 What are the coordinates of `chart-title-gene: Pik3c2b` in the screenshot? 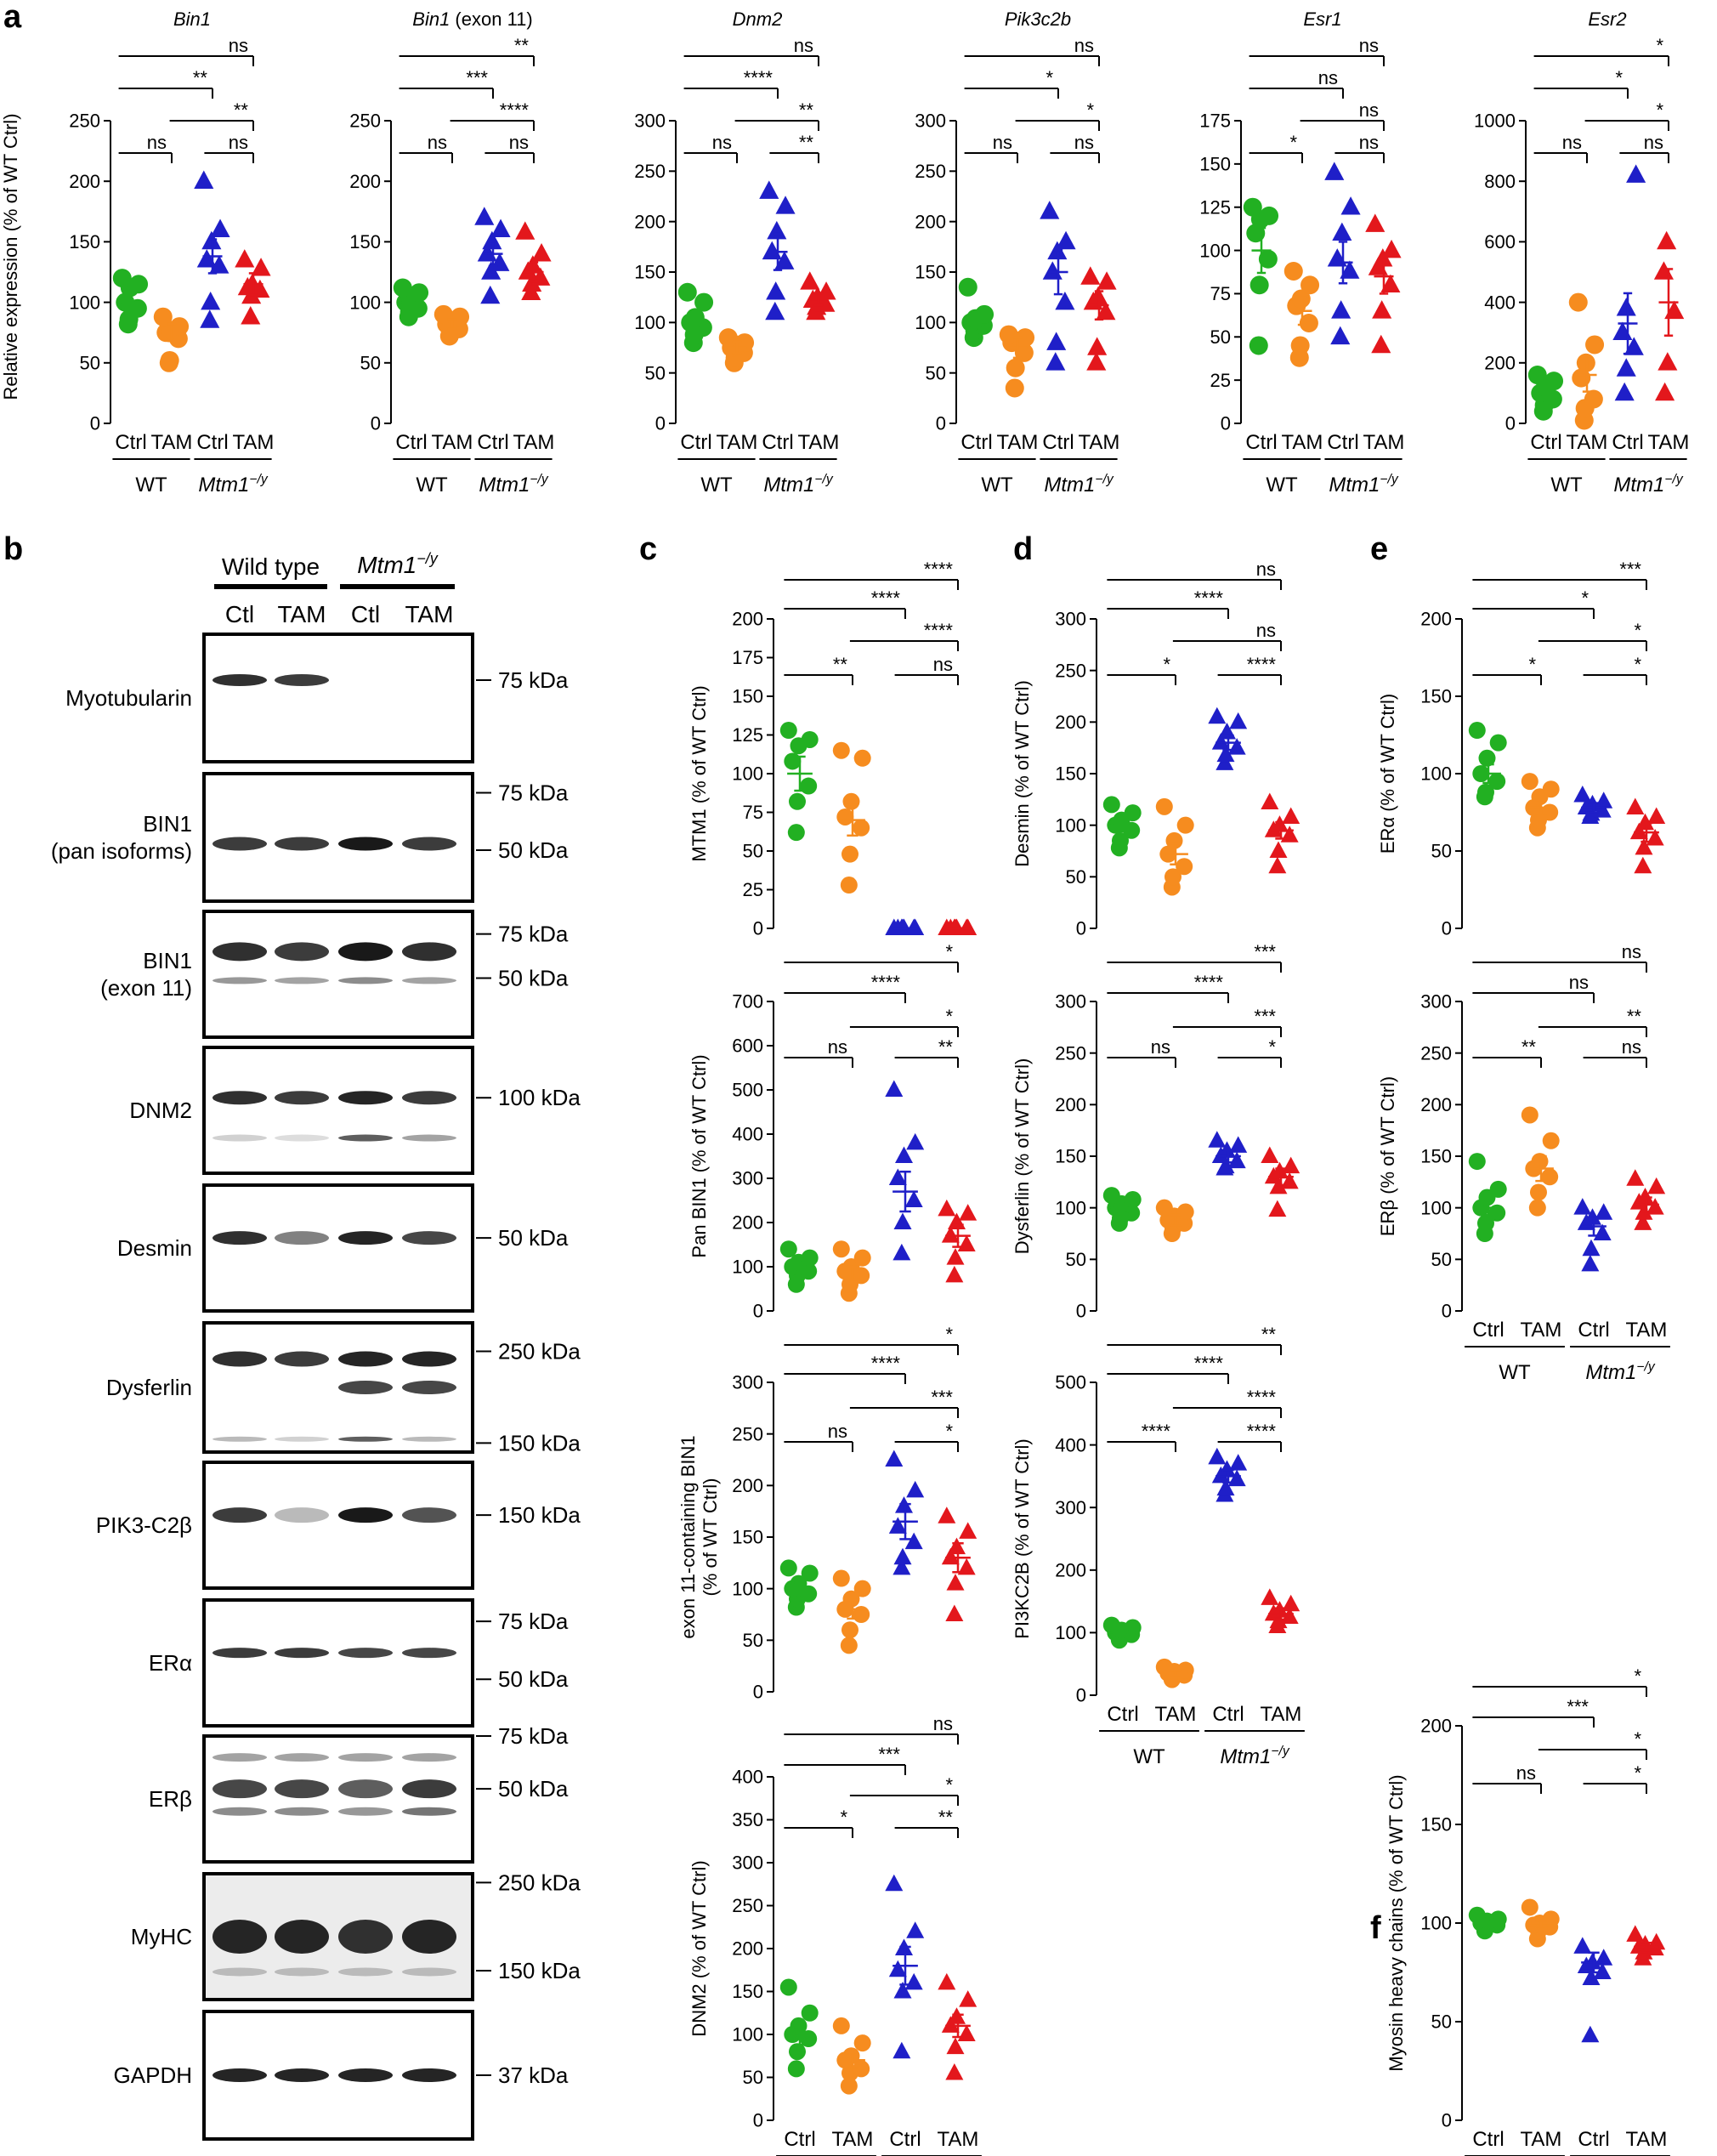 It's located at (1038, 19).